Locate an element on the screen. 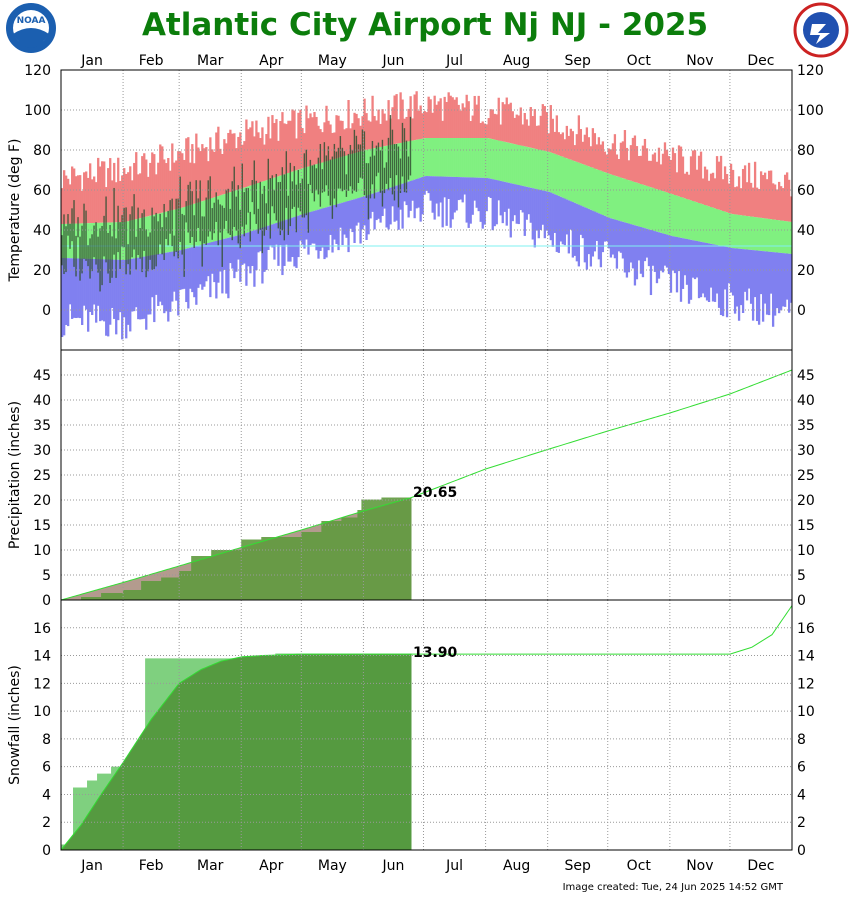 The width and height of the screenshot is (850, 900). temperature-tick-right: 60 is located at coordinates (806, 191).